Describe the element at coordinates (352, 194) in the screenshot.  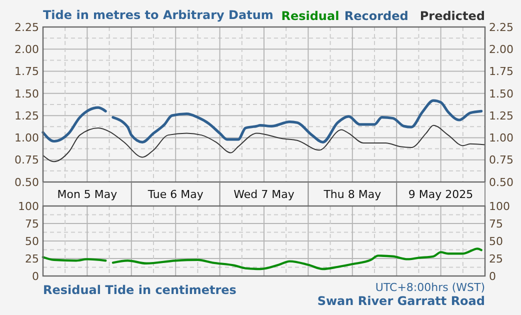
I see `x-tick-label: Thu 8 May` at that location.